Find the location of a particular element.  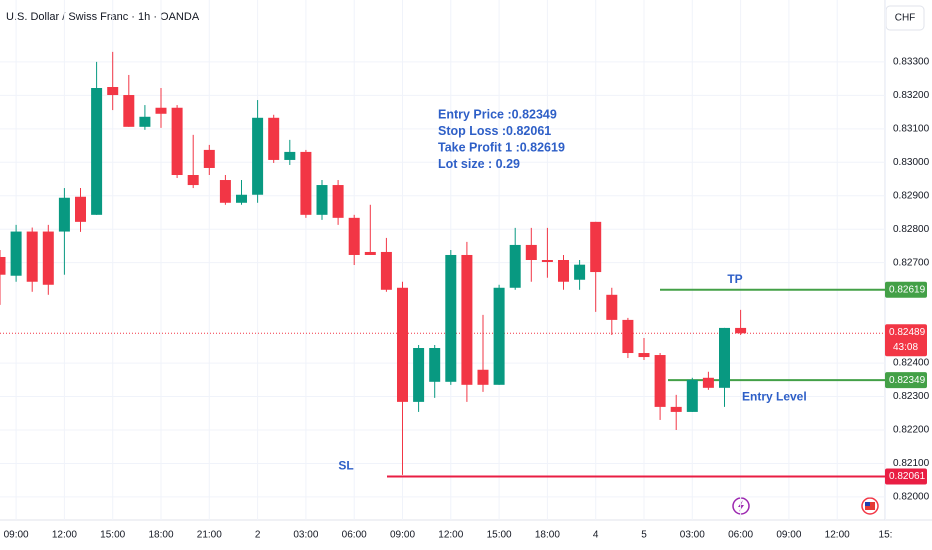

level-label: Entry Level is located at coordinates (774, 396).